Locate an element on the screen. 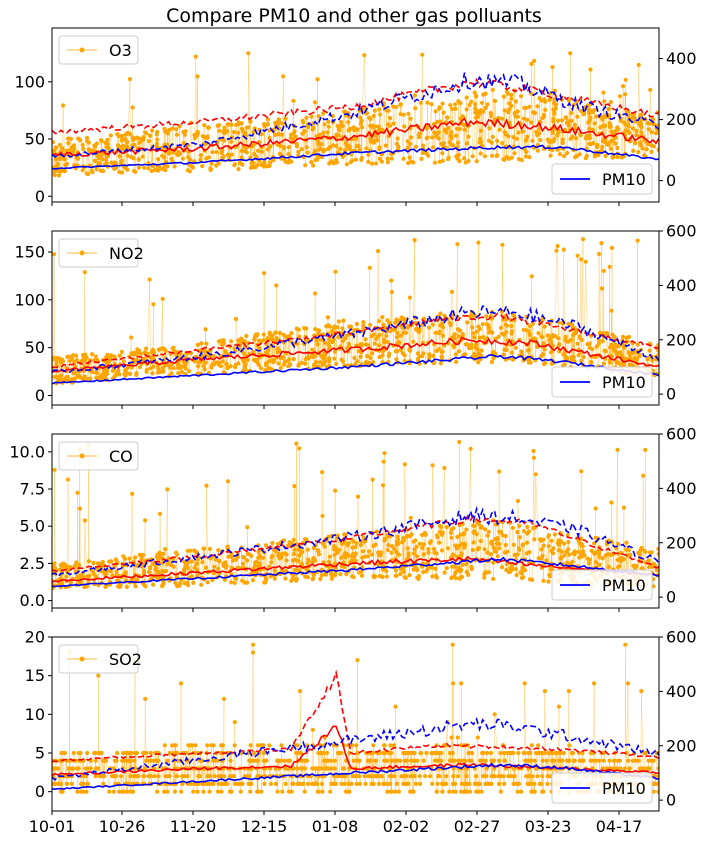  legend-label-pm10: PM10 is located at coordinates (624, 788).